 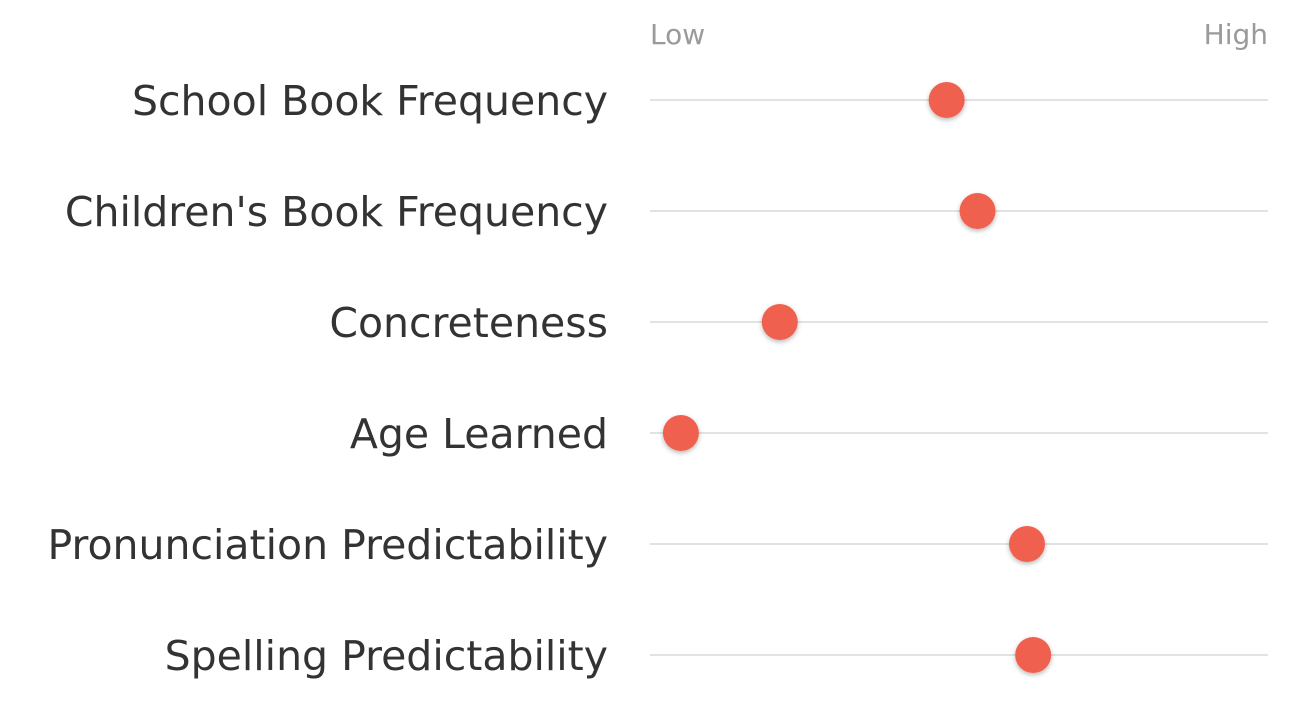 I want to click on row-label: Concreteness, so click(x=468, y=323).